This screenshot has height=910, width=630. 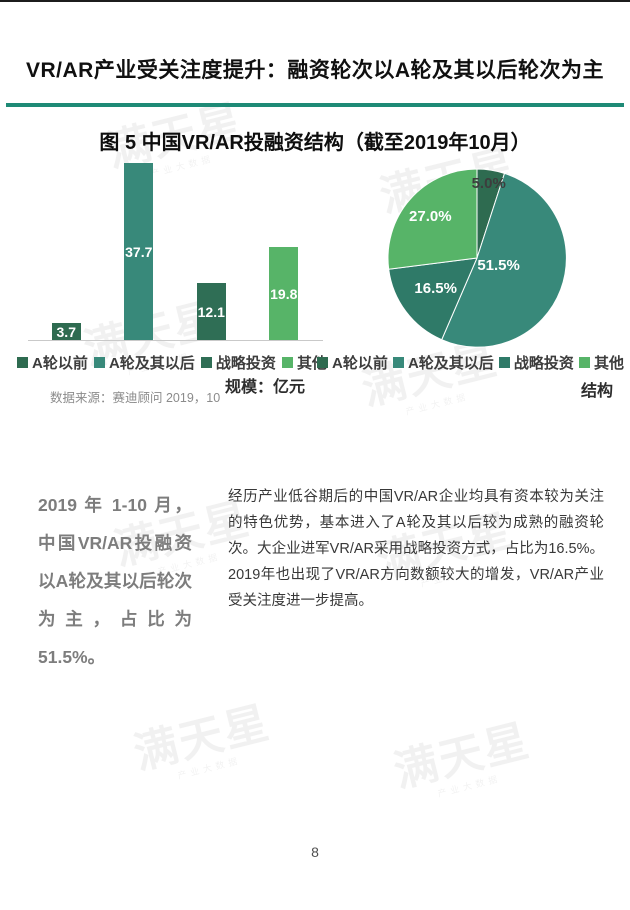 What do you see at coordinates (315, 852) in the screenshot?
I see `page-number: 8` at bounding box center [315, 852].